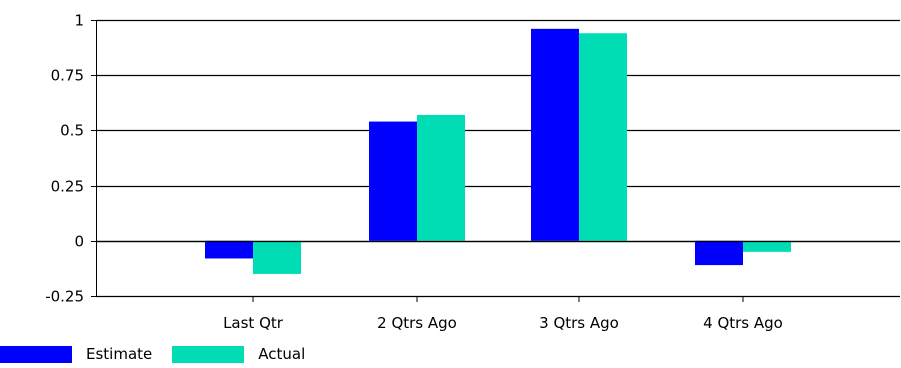 This screenshot has width=901, height=368. What do you see at coordinates (36, 354) in the screenshot?
I see `legend-swatch-estimate` at bounding box center [36, 354].